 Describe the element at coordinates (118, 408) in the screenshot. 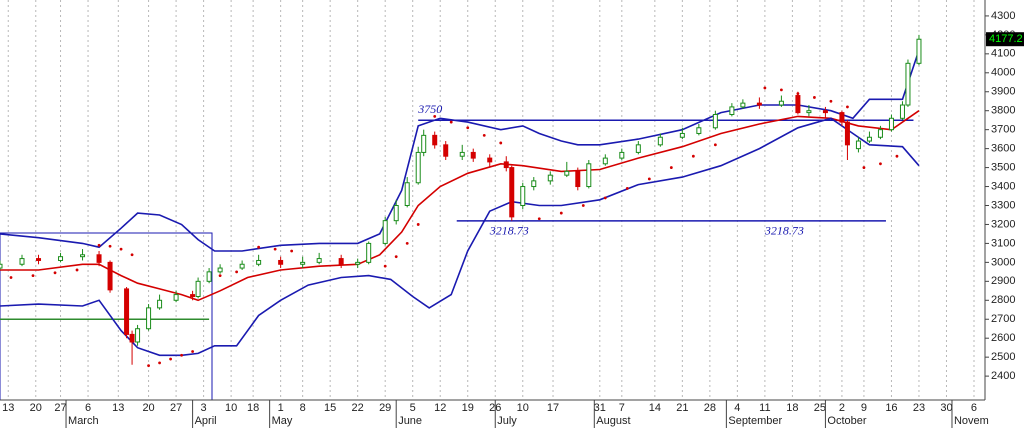

I see `x-tick-label: 13` at that location.